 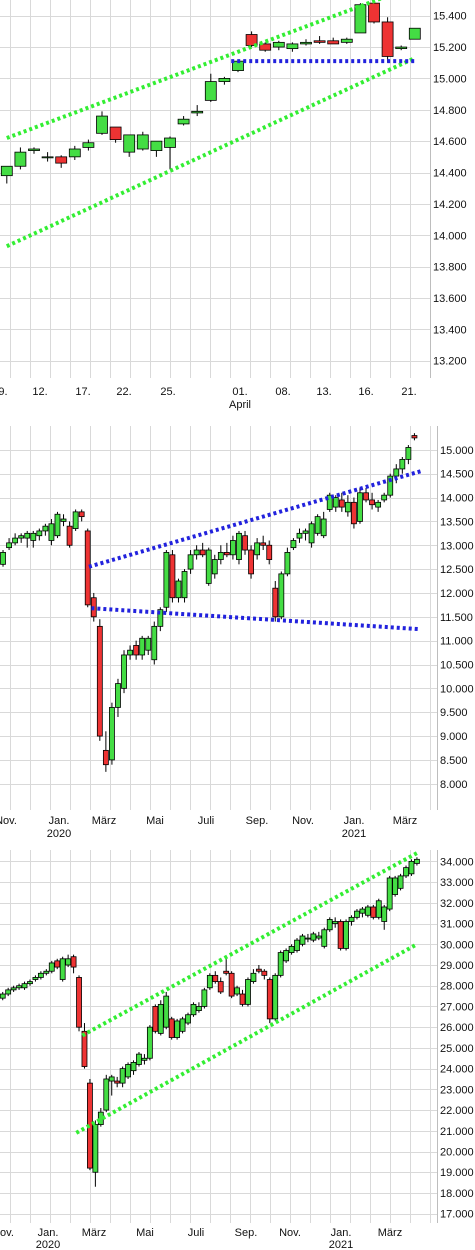 I want to click on y-tick-label: 13.800, so click(x=450, y=268).